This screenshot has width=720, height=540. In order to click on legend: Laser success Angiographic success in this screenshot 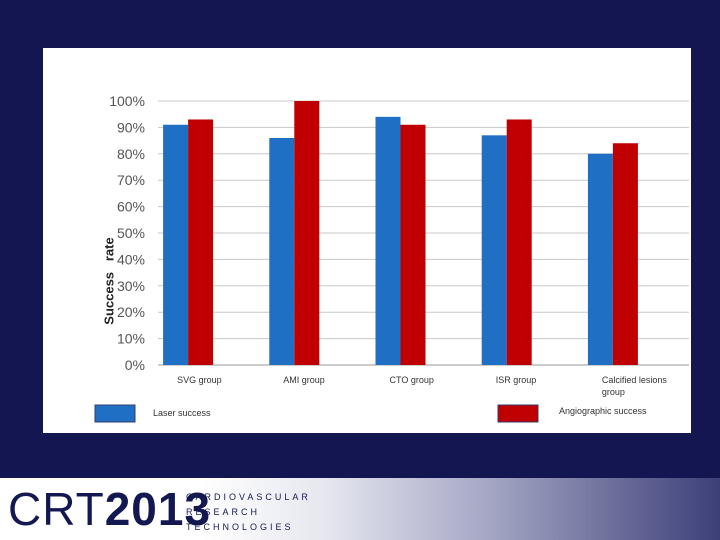, I will do `click(370, 413)`.